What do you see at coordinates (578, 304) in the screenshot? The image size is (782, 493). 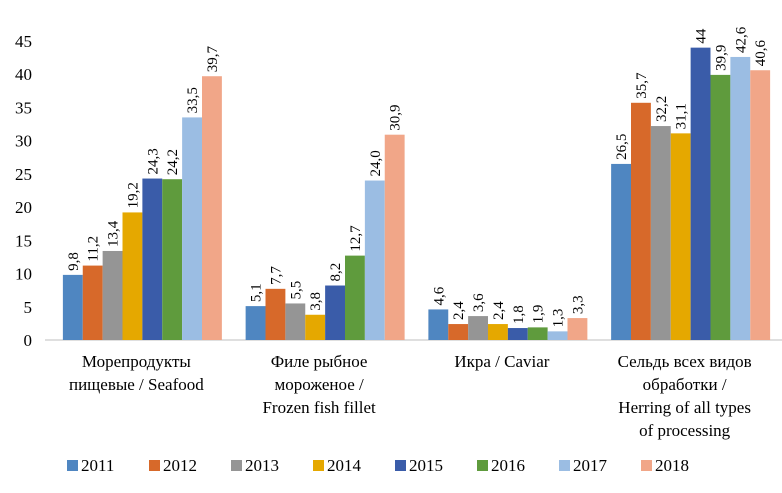 I see `value-label: 3,3` at bounding box center [578, 304].